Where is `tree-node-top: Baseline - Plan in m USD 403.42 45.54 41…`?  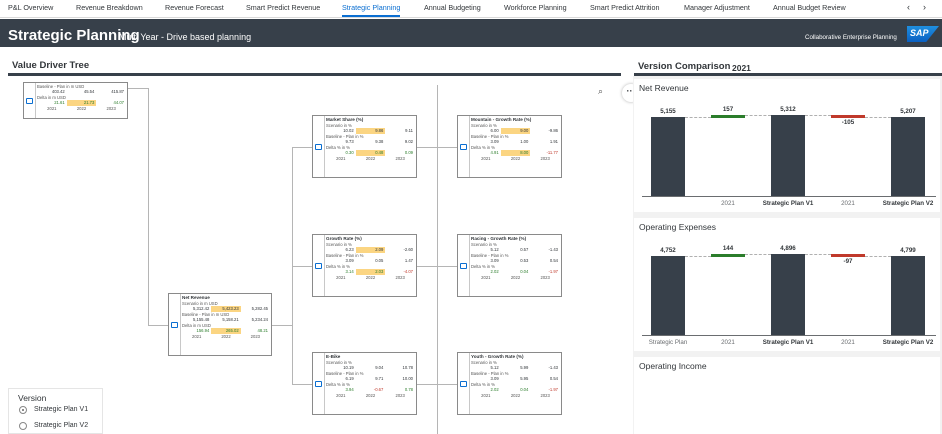 tree-node-top: Baseline - Plan in m USD 403.42 45.54 41… is located at coordinates (75, 100).